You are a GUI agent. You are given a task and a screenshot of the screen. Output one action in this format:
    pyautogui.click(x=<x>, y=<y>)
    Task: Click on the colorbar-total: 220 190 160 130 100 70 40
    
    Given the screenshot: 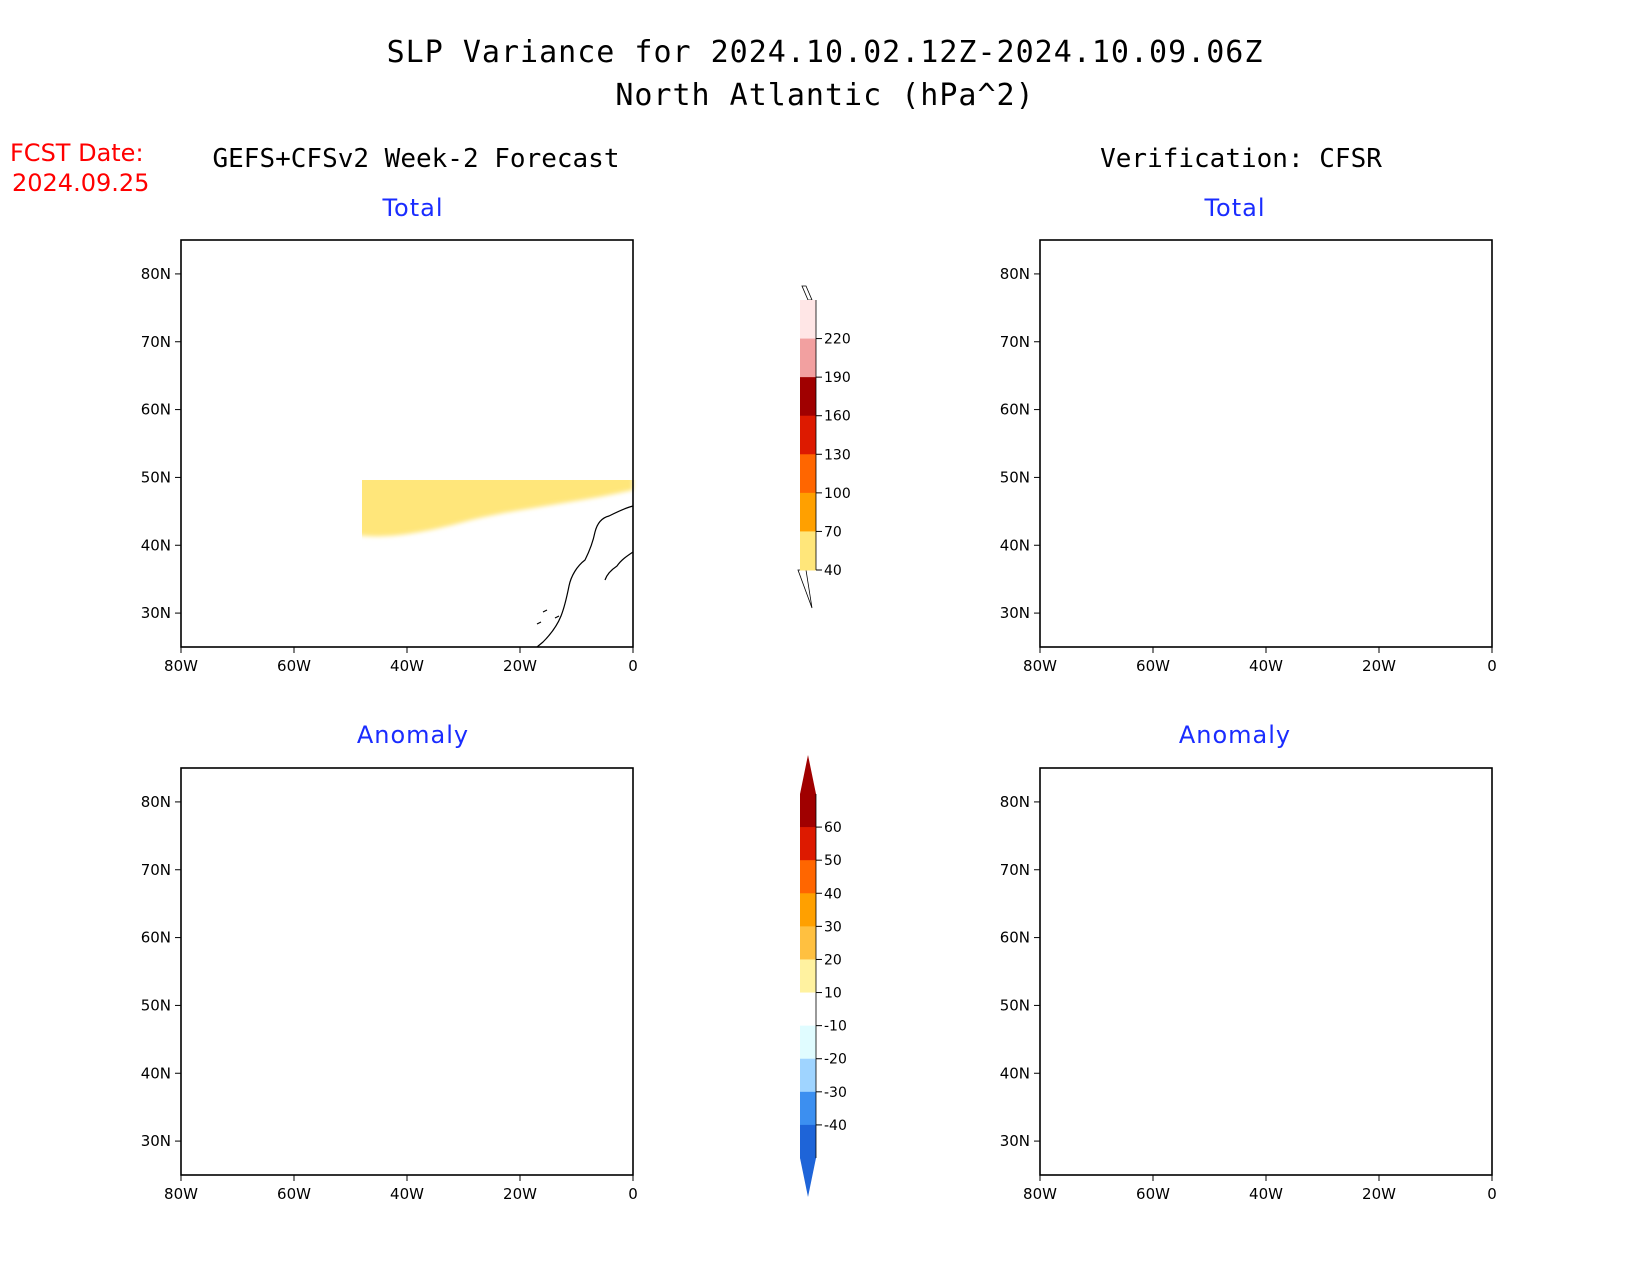 What is the action you would take?
    pyautogui.click(x=824, y=447)
    